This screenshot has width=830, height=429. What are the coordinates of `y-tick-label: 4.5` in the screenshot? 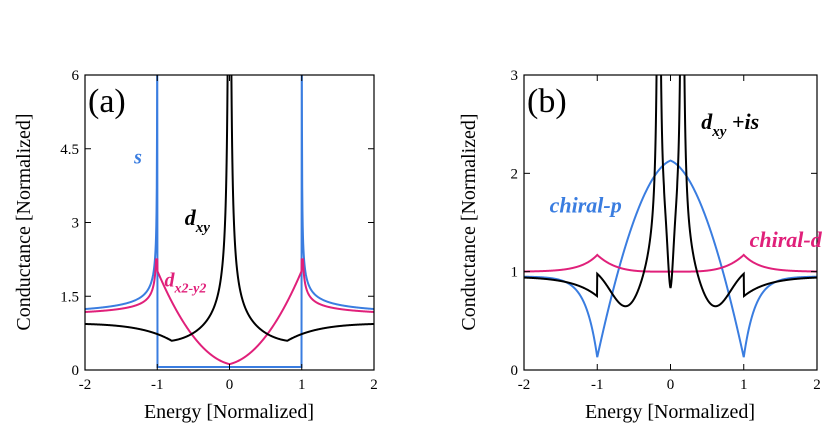 It's located at (69, 150).